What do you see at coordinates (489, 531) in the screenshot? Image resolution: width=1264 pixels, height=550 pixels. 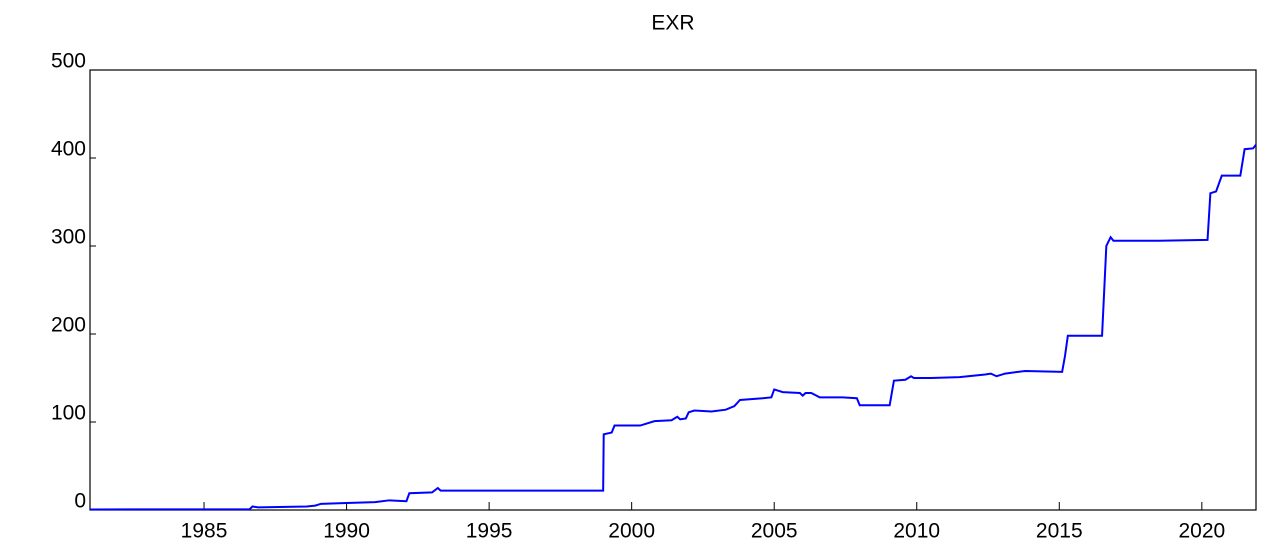 I see `x-tick-label: 1995` at bounding box center [489, 531].